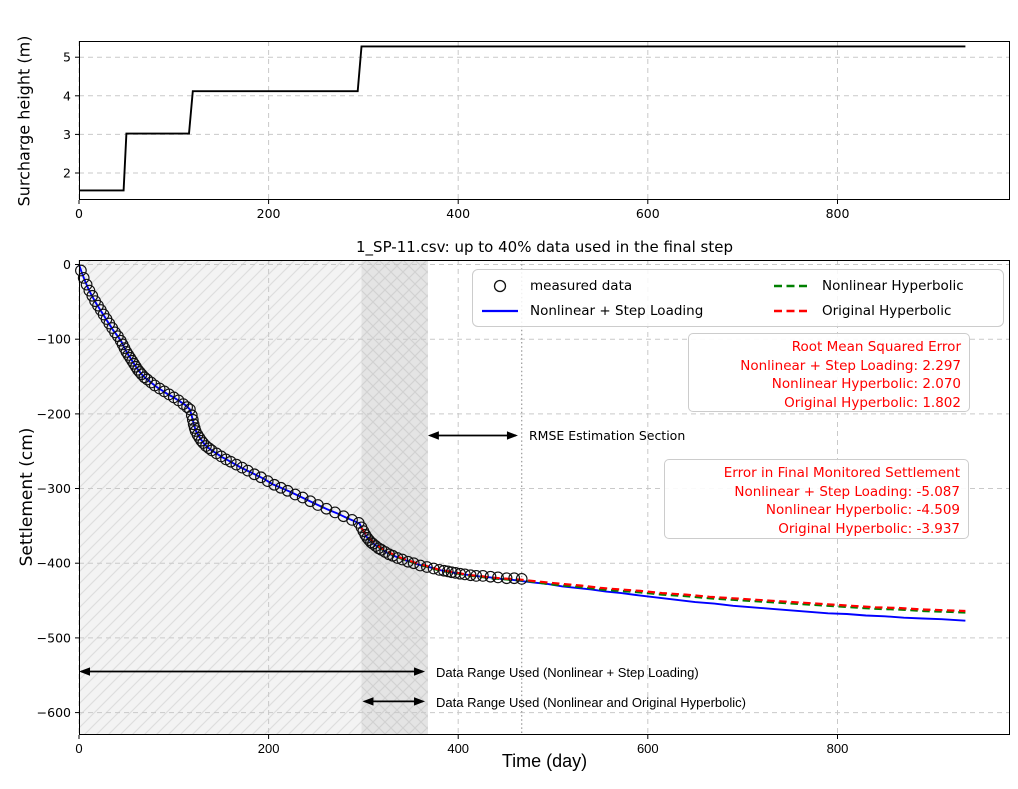 The height and width of the screenshot is (789, 1018). What do you see at coordinates (581, 285) in the screenshot?
I see `legend-label: measured data` at bounding box center [581, 285].